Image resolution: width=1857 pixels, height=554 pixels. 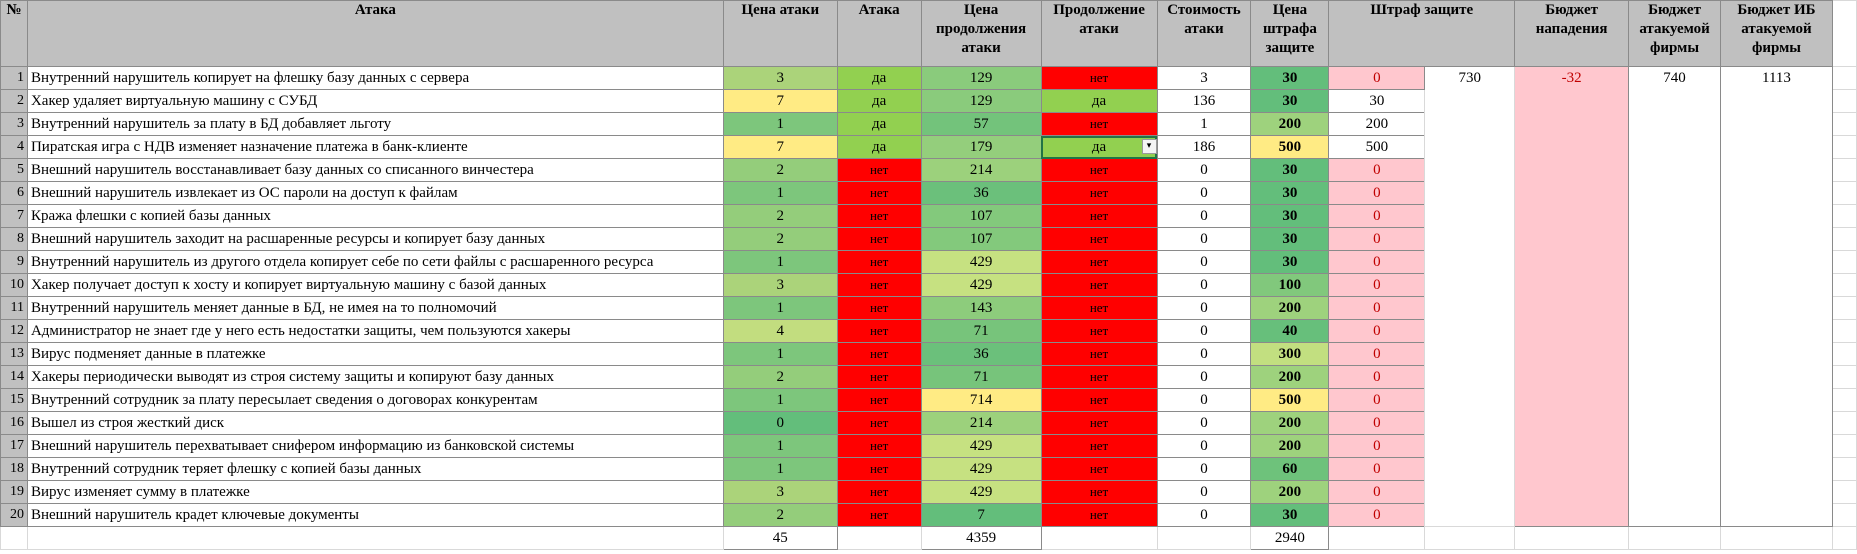 What do you see at coordinates (1377, 124) in the screenshot?
I see `penalty-cell: 200` at bounding box center [1377, 124].